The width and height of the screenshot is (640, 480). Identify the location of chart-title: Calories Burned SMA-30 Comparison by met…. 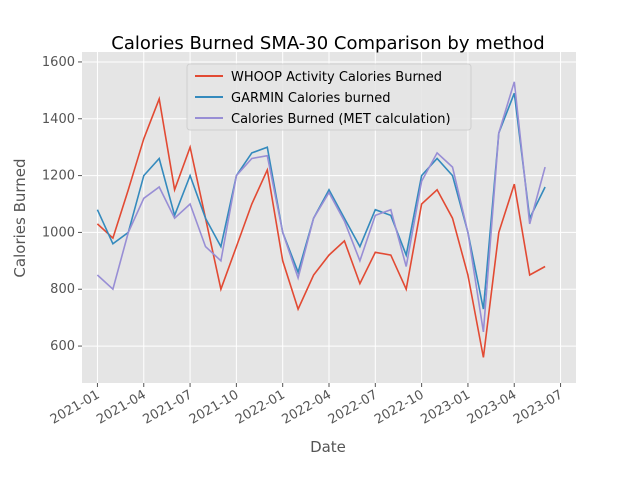
(327, 43).